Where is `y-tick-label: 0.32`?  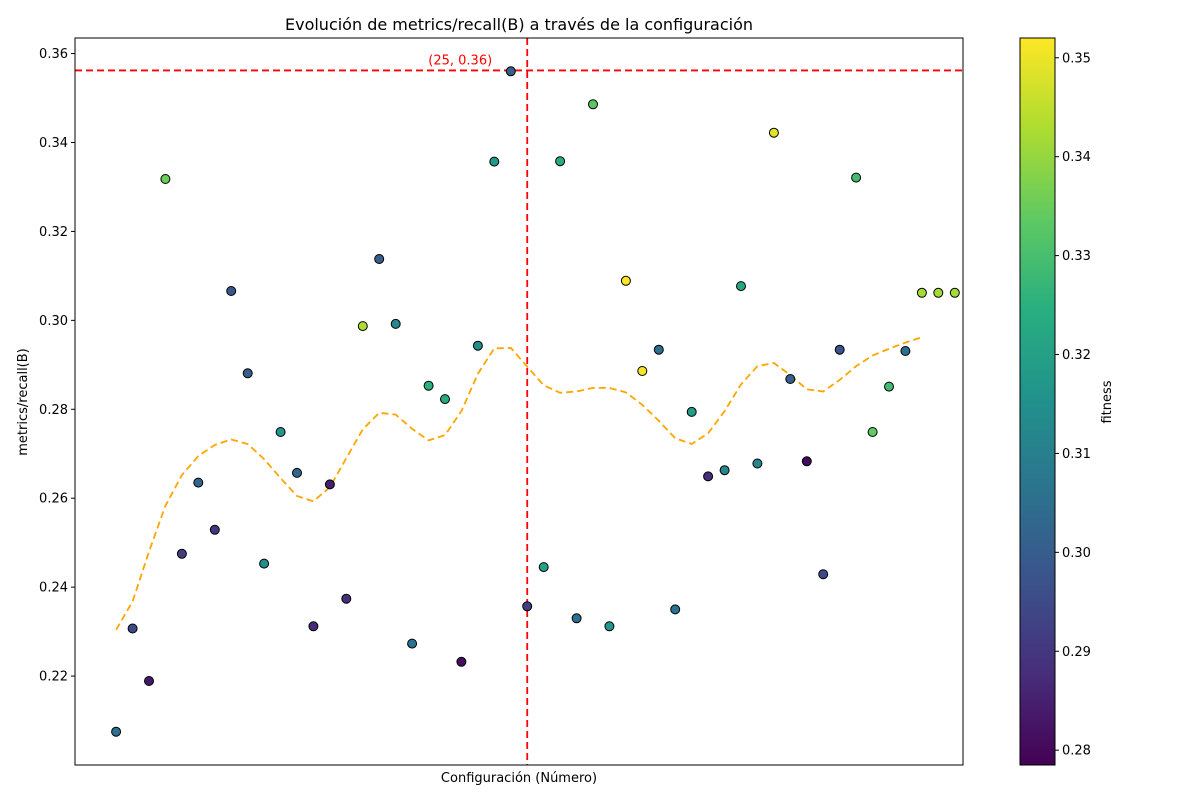
y-tick-label: 0.32 is located at coordinates (53, 232).